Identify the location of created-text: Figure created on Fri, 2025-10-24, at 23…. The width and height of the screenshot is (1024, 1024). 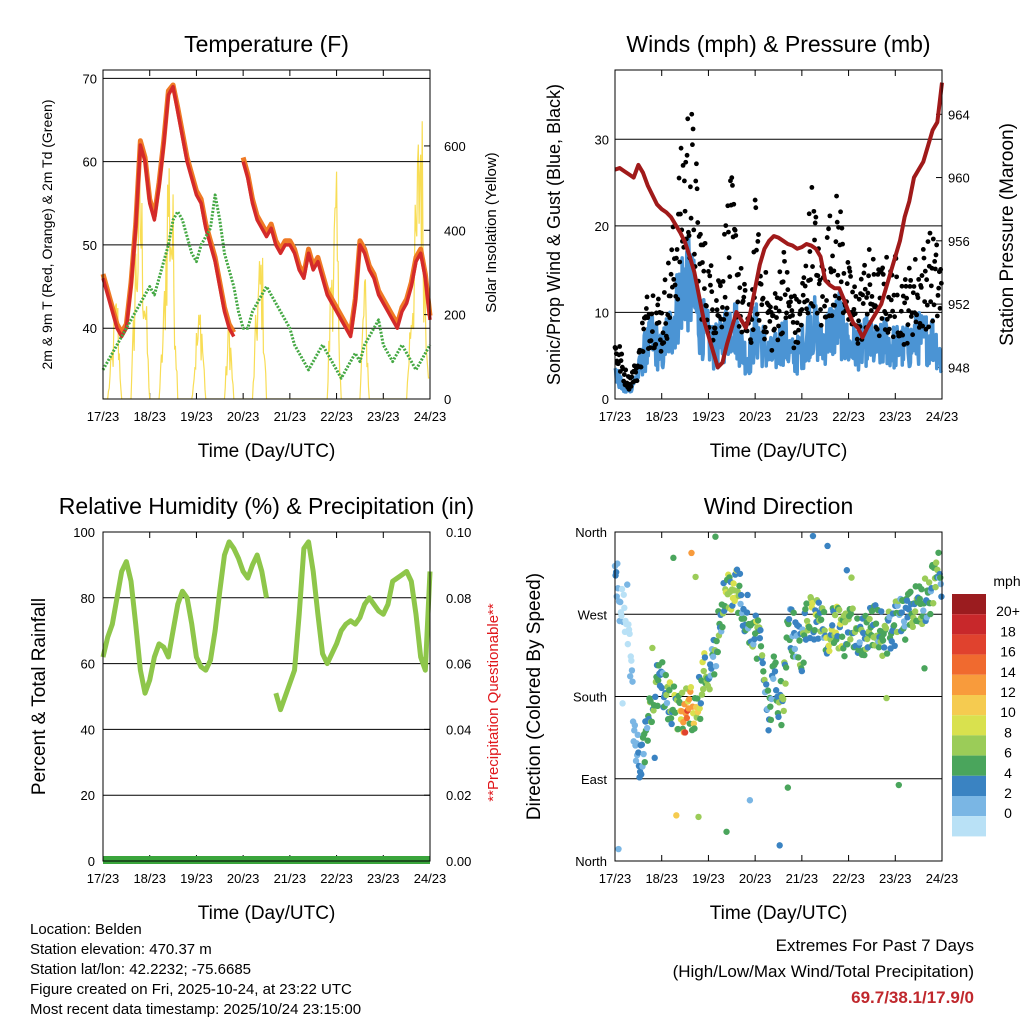
(191, 989).